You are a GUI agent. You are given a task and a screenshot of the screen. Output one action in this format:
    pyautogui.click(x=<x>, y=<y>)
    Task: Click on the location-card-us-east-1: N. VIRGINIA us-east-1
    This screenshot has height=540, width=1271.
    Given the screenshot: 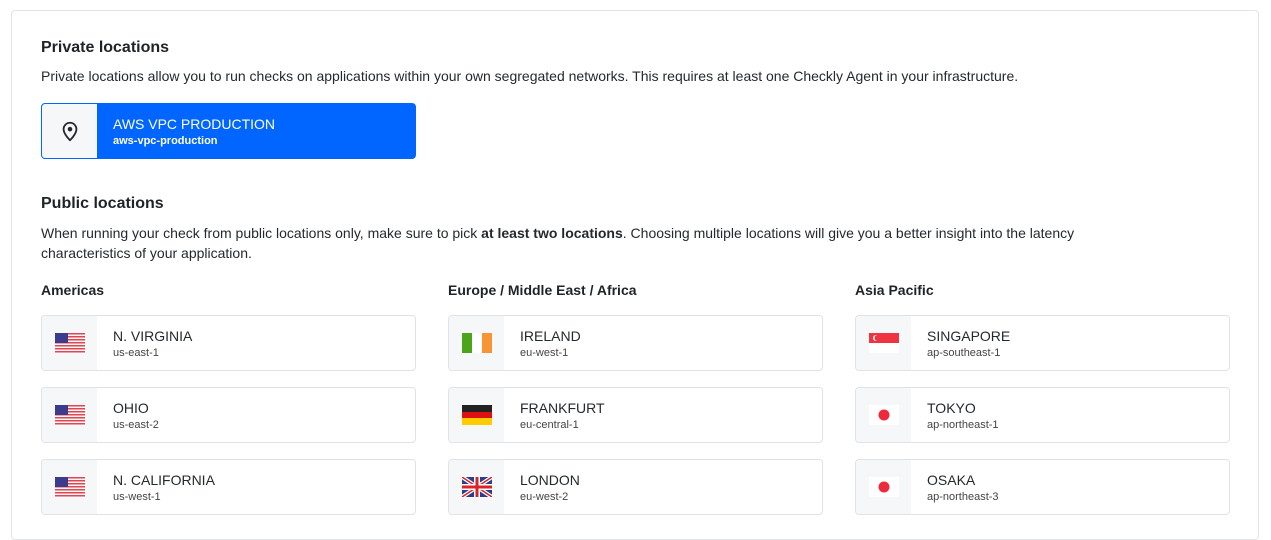 What is the action you would take?
    pyautogui.click(x=228, y=343)
    